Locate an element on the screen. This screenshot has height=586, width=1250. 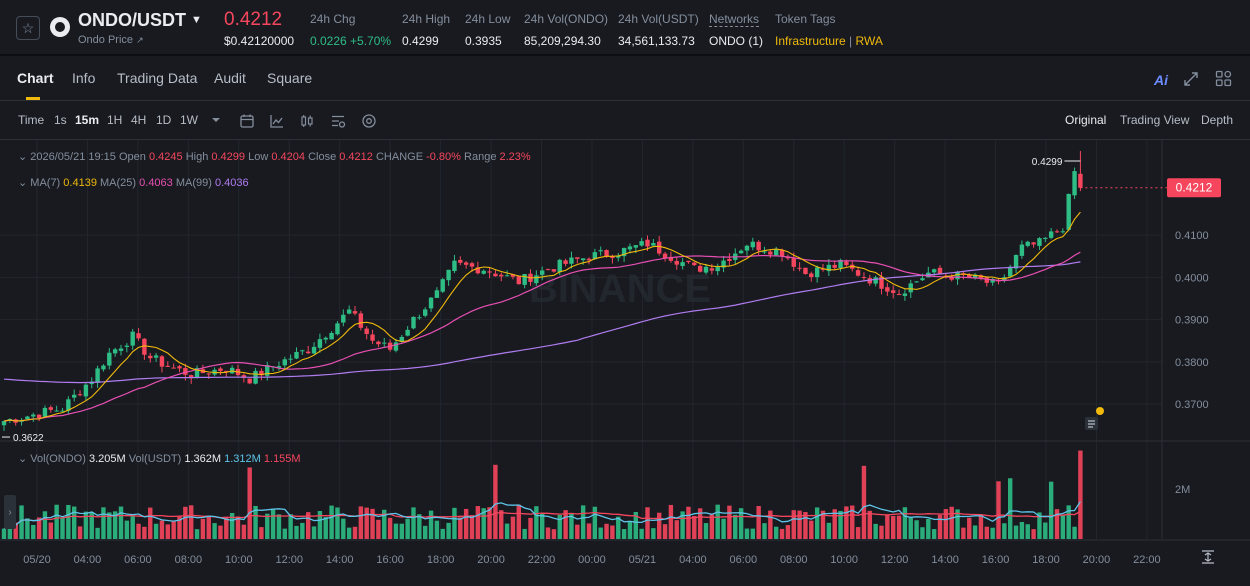
networks-label: Networks is located at coordinates (734, 19).